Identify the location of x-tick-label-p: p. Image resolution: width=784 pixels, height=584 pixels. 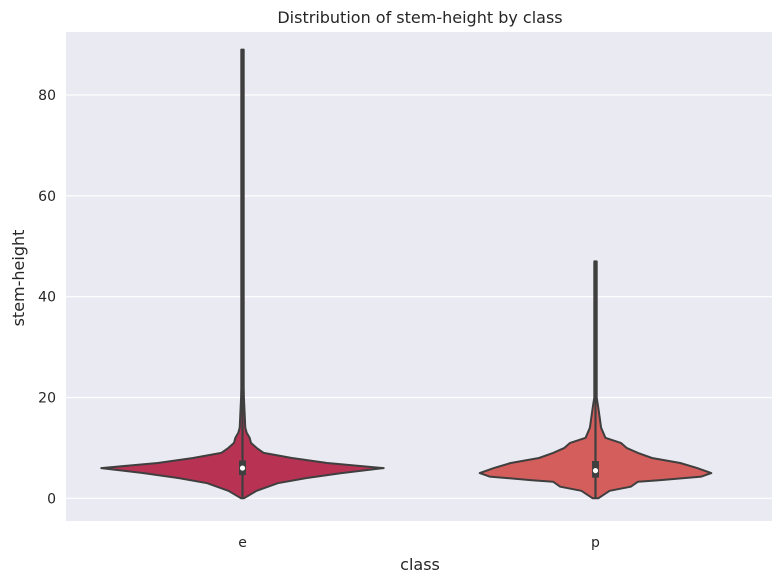
(595, 543).